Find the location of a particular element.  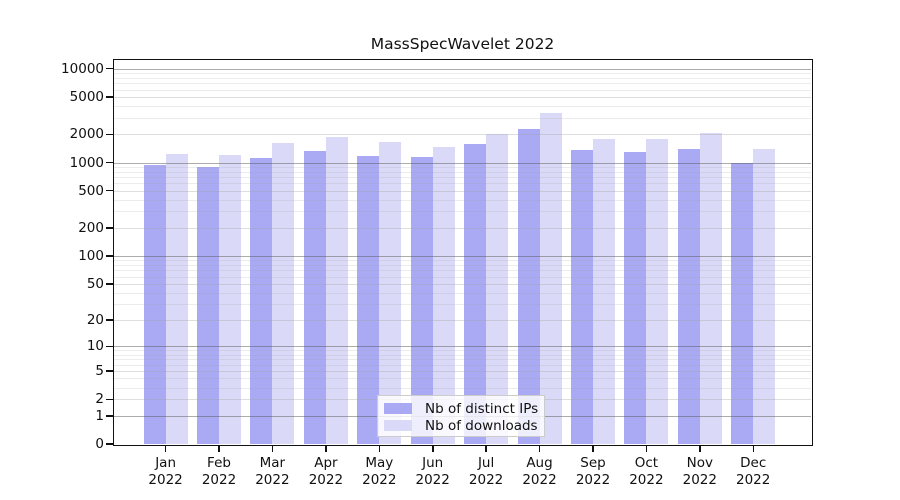

bar-nb-of-distinct-ips-mar is located at coordinates (261, 300).